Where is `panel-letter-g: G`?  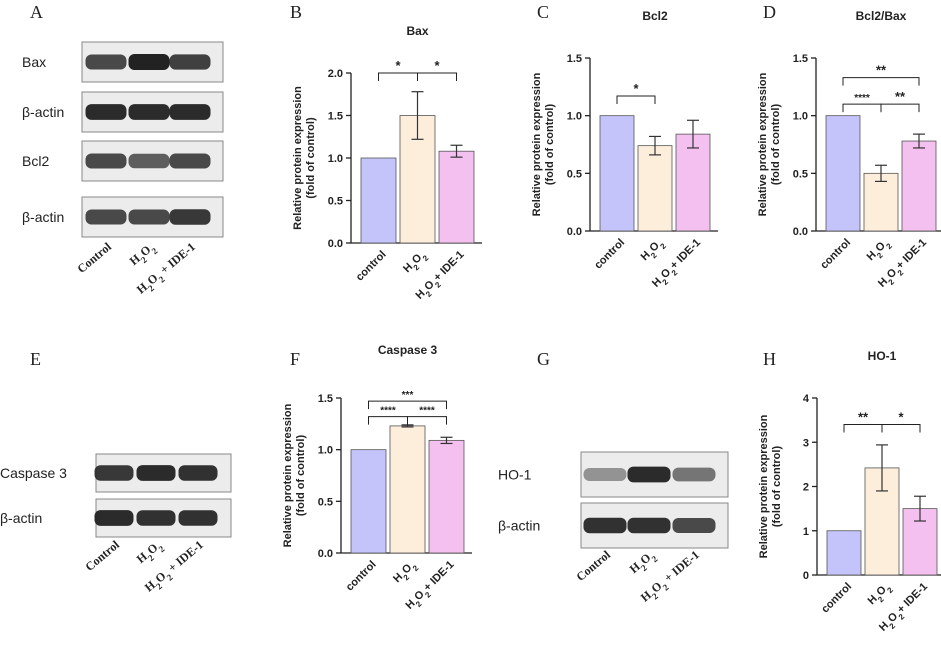
panel-letter-g: G is located at coordinates (543, 359).